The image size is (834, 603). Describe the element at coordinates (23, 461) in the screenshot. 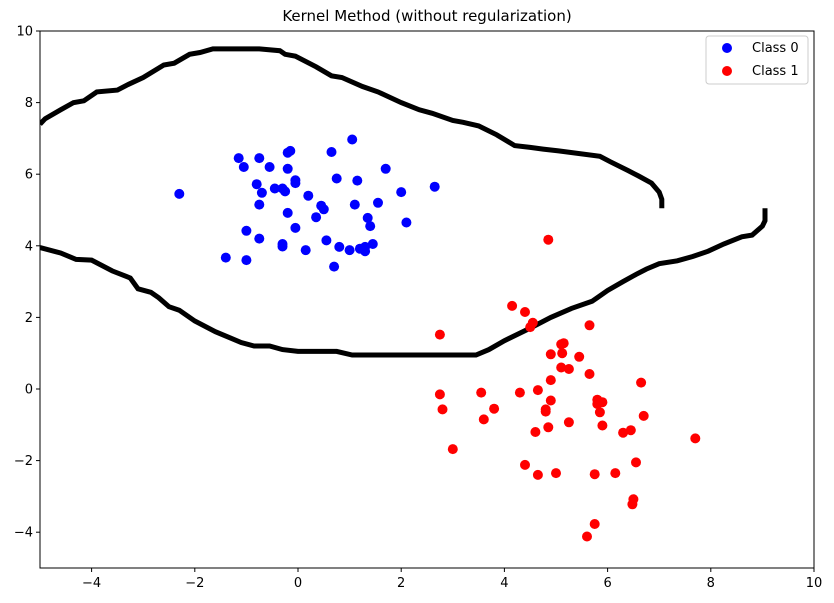

I see `y-tick-label: −2` at that location.